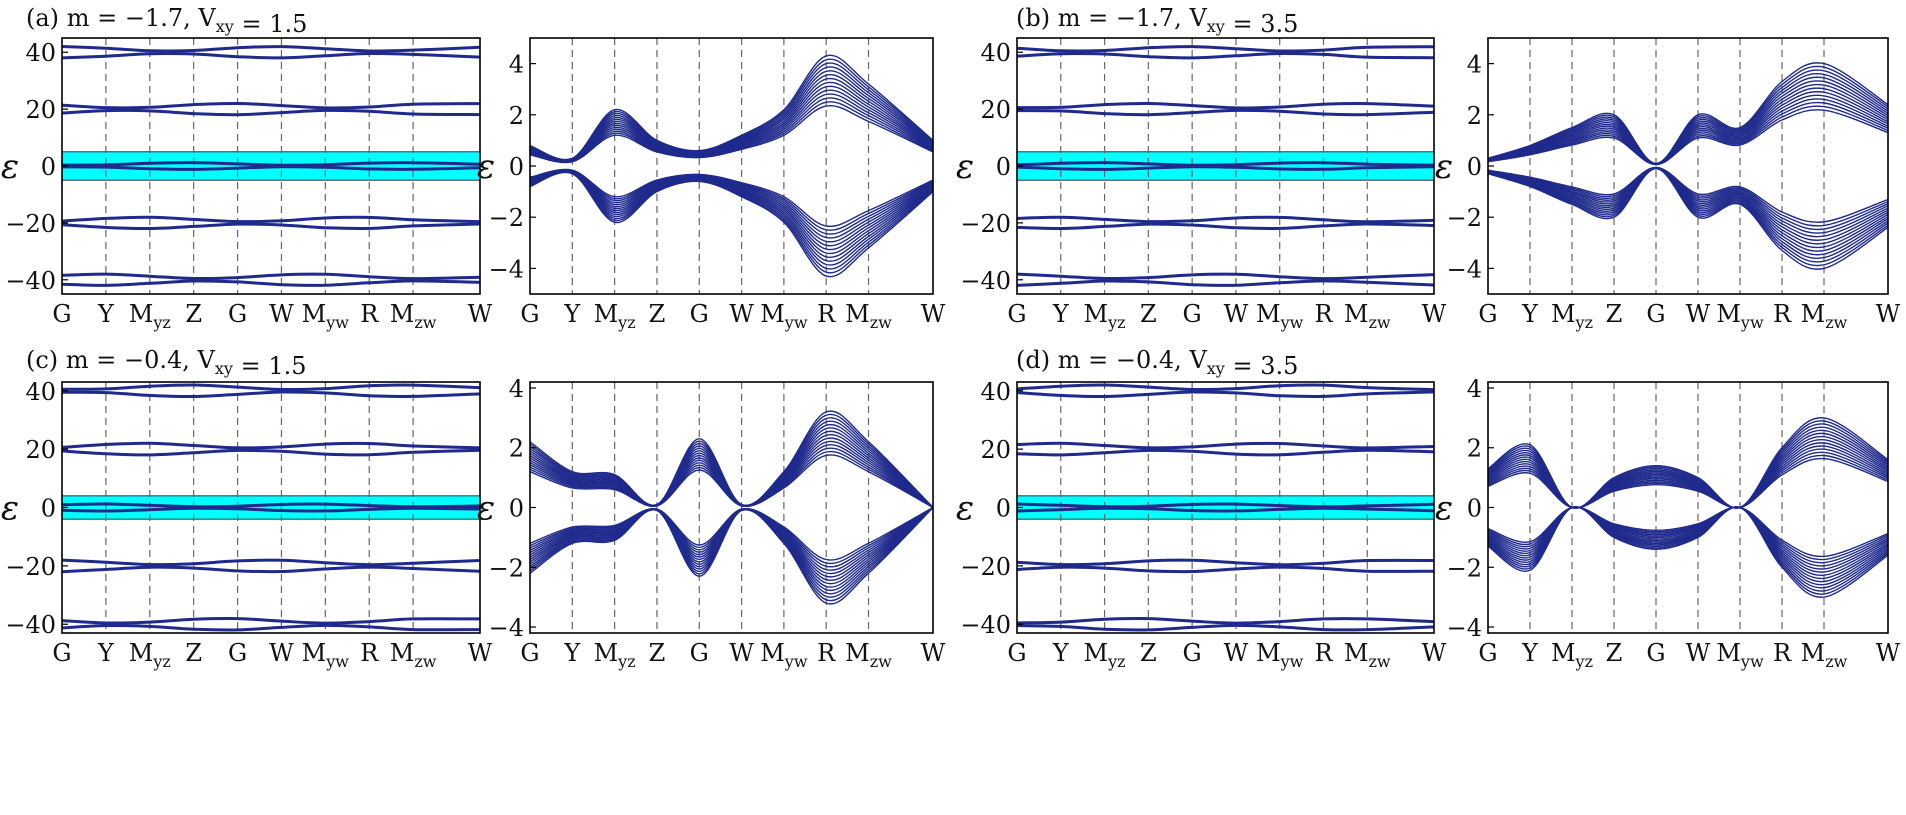 Image resolution: width=1906 pixels, height=815 pixels. Describe the element at coordinates (995, 110) in the screenshot. I see `y-tick-label: 20` at that location.